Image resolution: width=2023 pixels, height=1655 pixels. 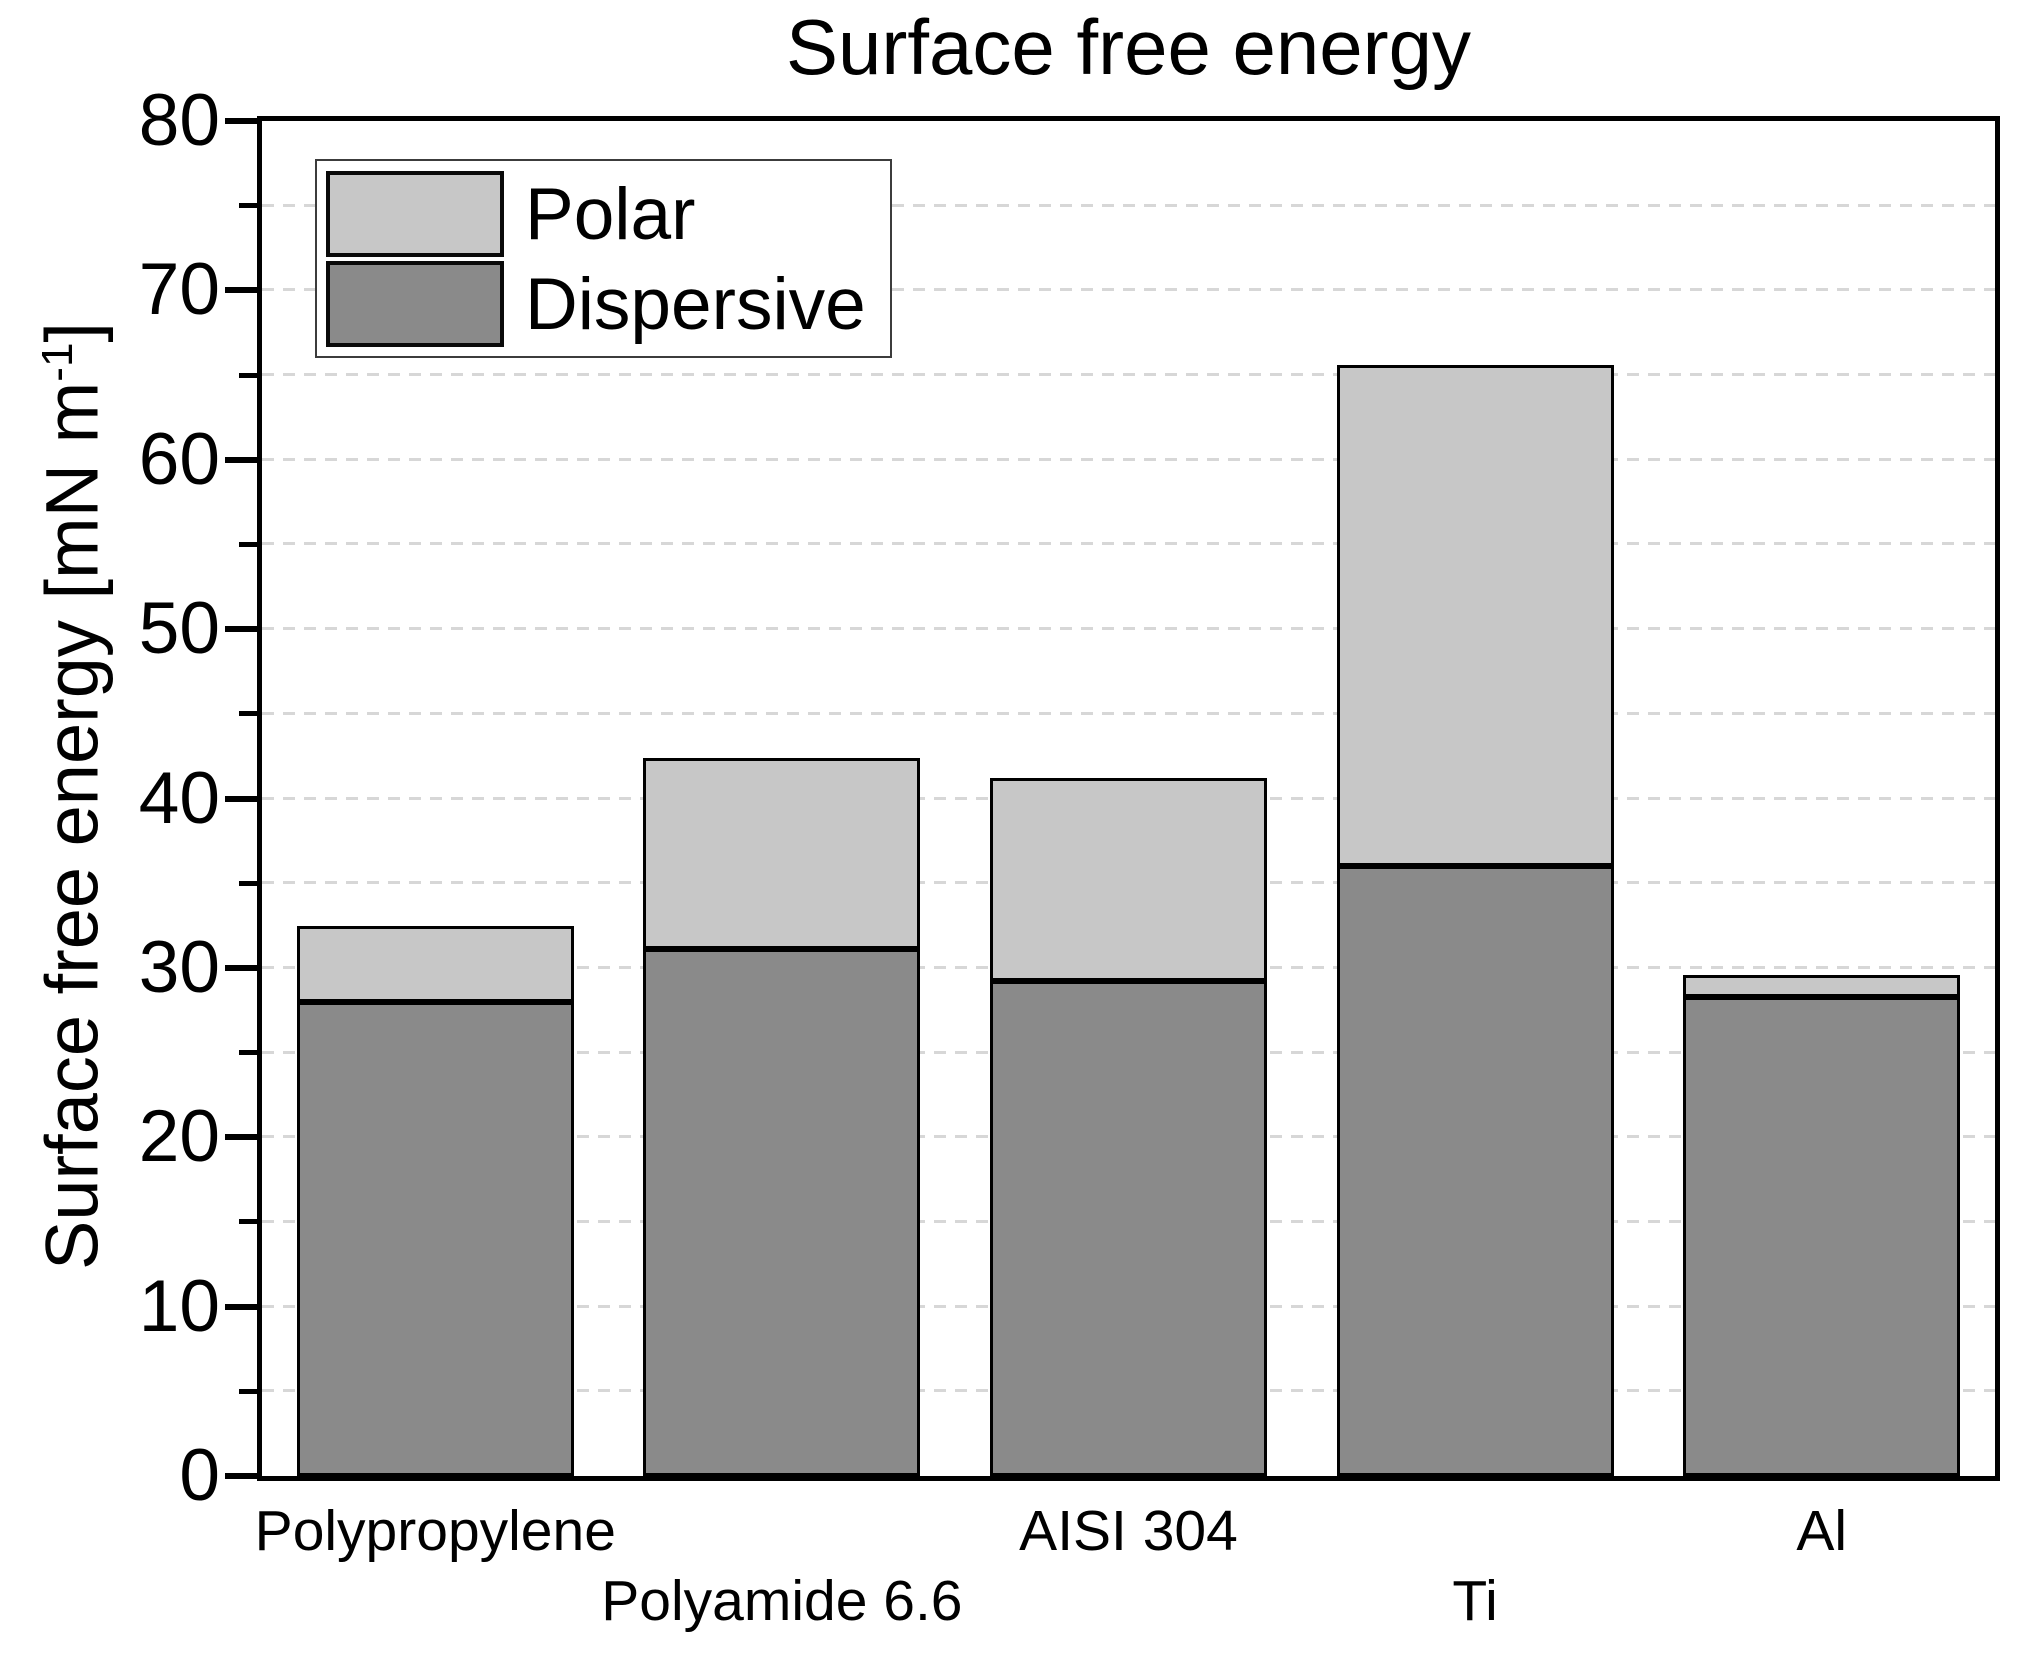 What do you see at coordinates (1475, 1601) in the screenshot?
I see `category-label: Ti` at bounding box center [1475, 1601].